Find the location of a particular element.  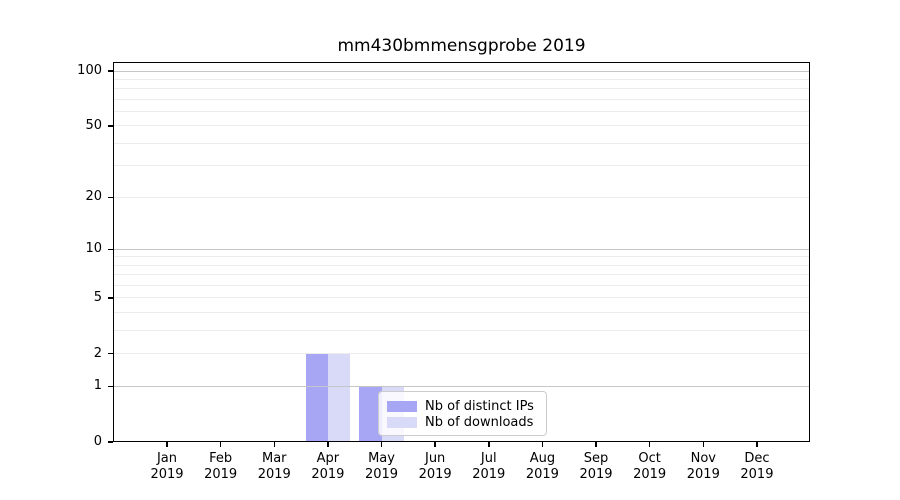

legend-swatch-distinct-ips is located at coordinates (402, 406).